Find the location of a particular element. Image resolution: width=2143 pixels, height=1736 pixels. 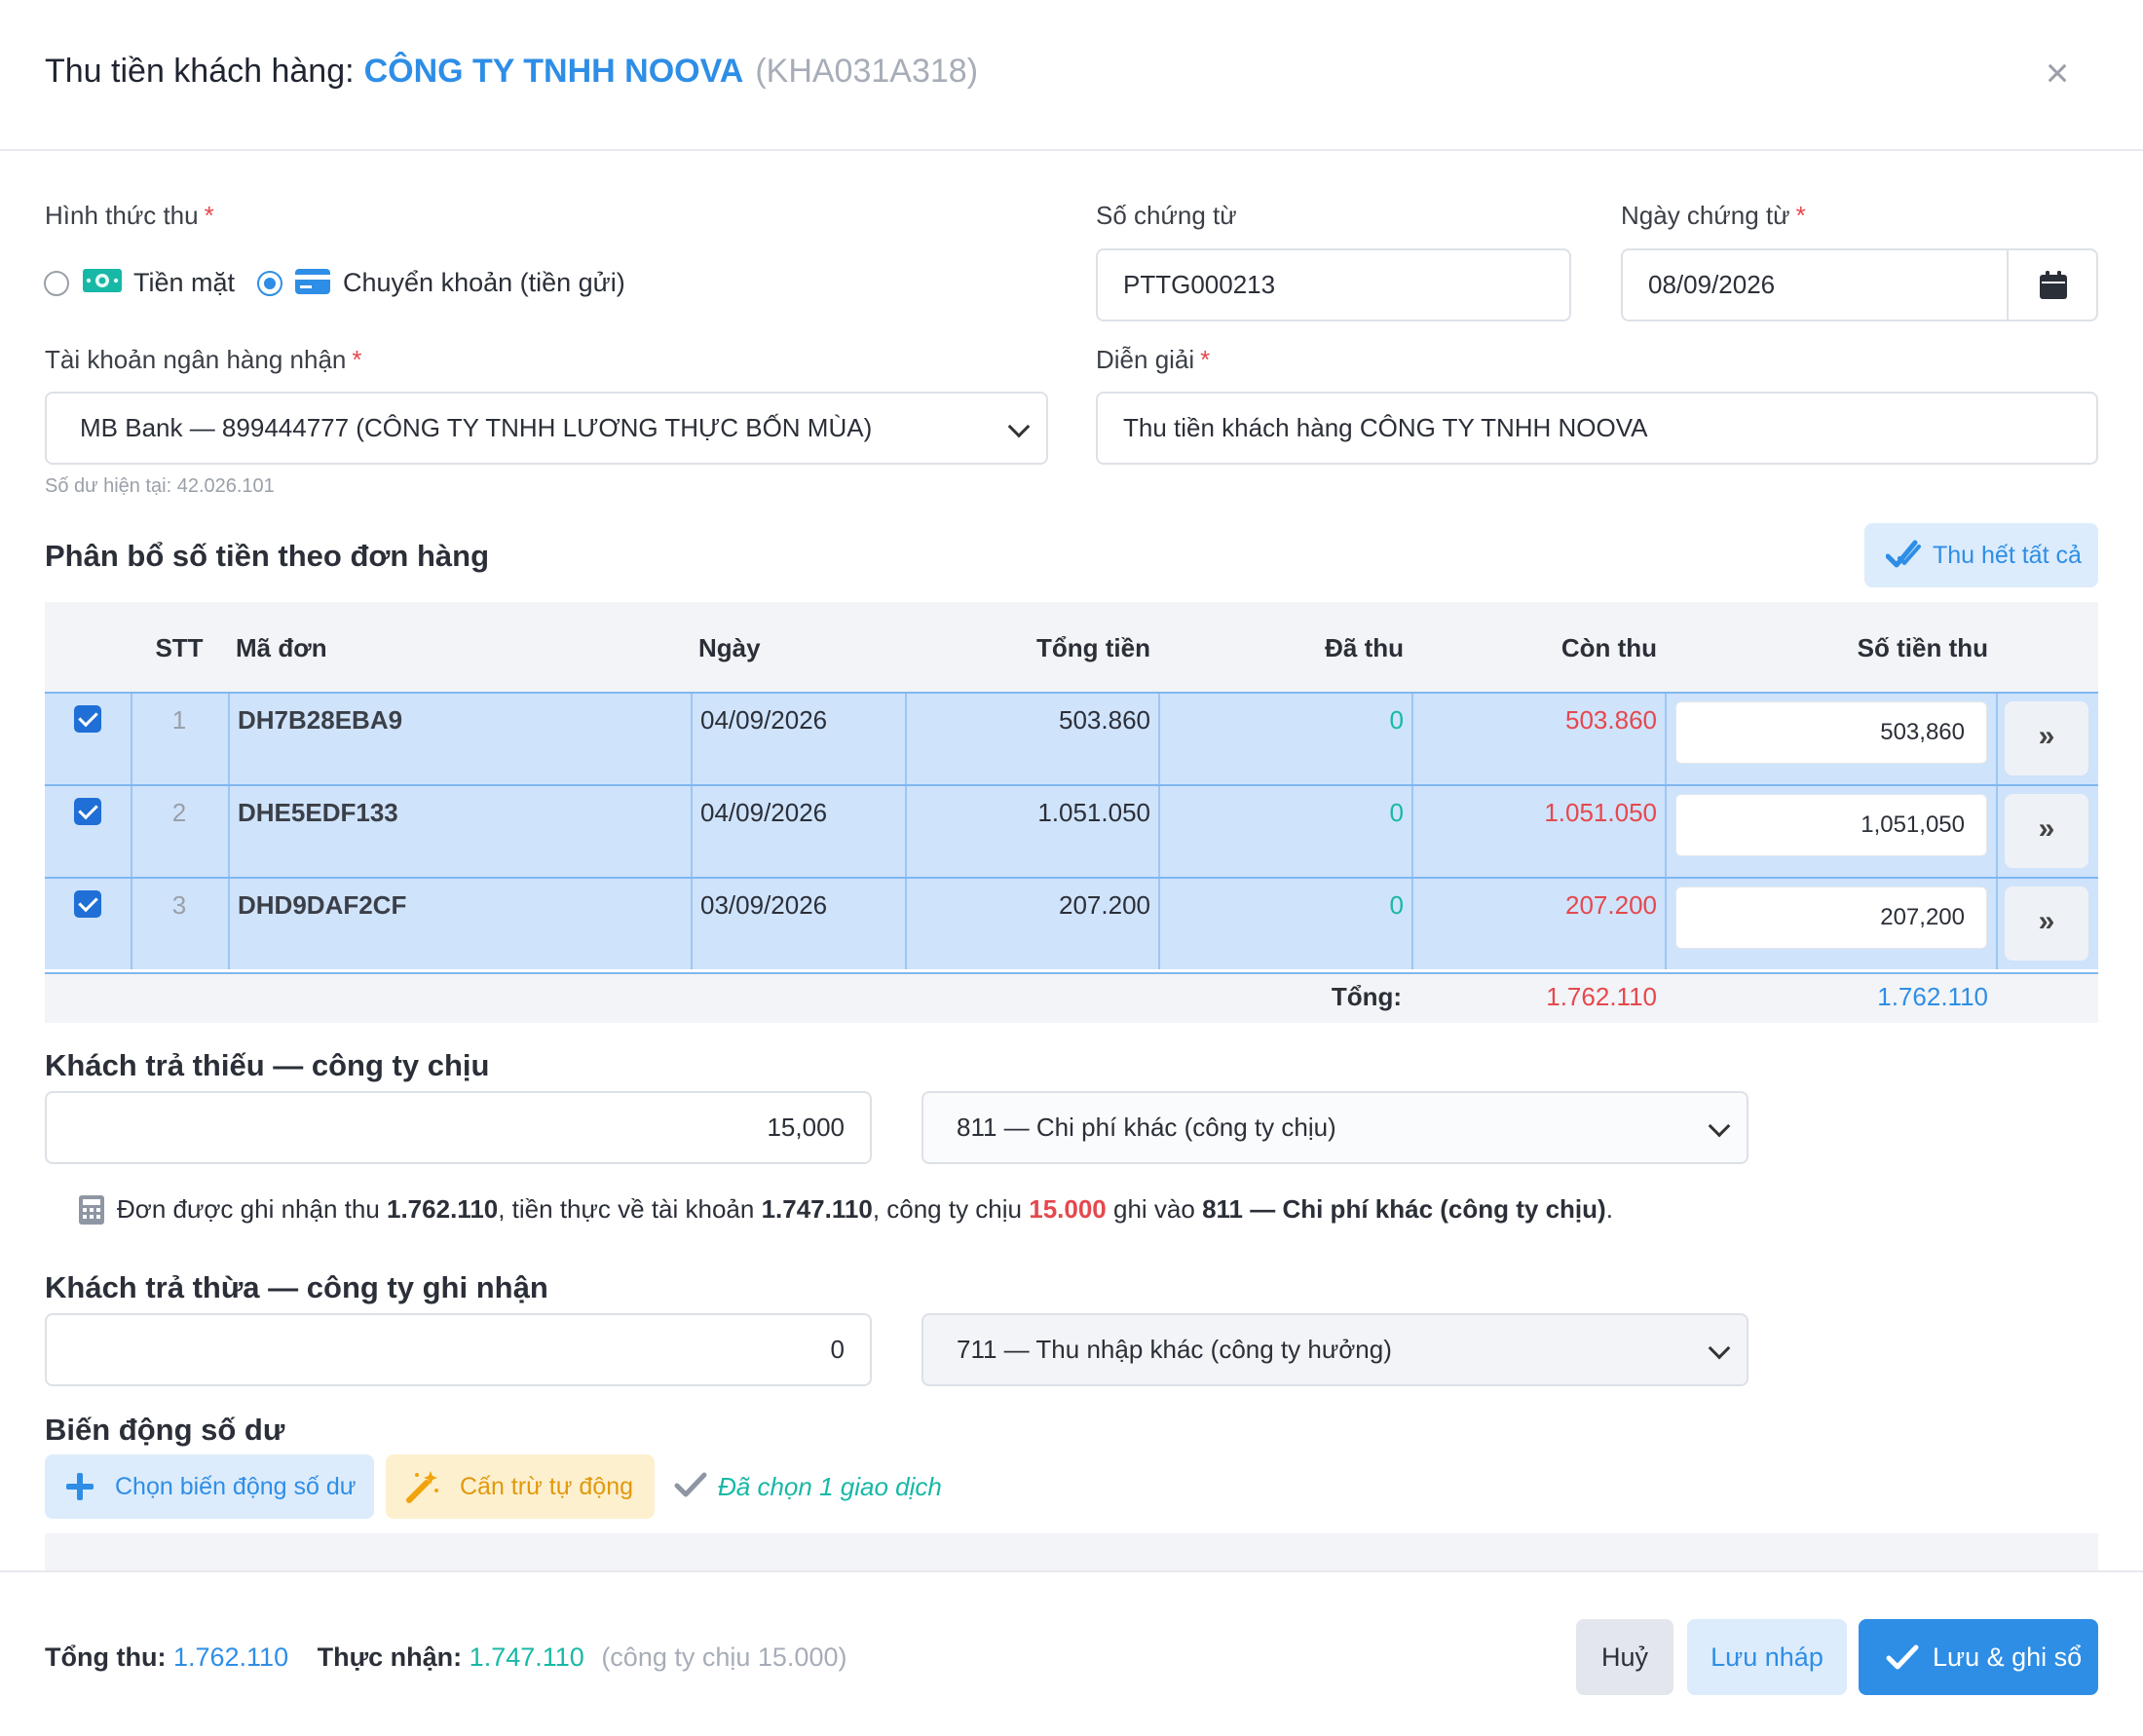

underpay-account-value: 811 — Chi phí khác (công ty chịu) is located at coordinates (1146, 1127).